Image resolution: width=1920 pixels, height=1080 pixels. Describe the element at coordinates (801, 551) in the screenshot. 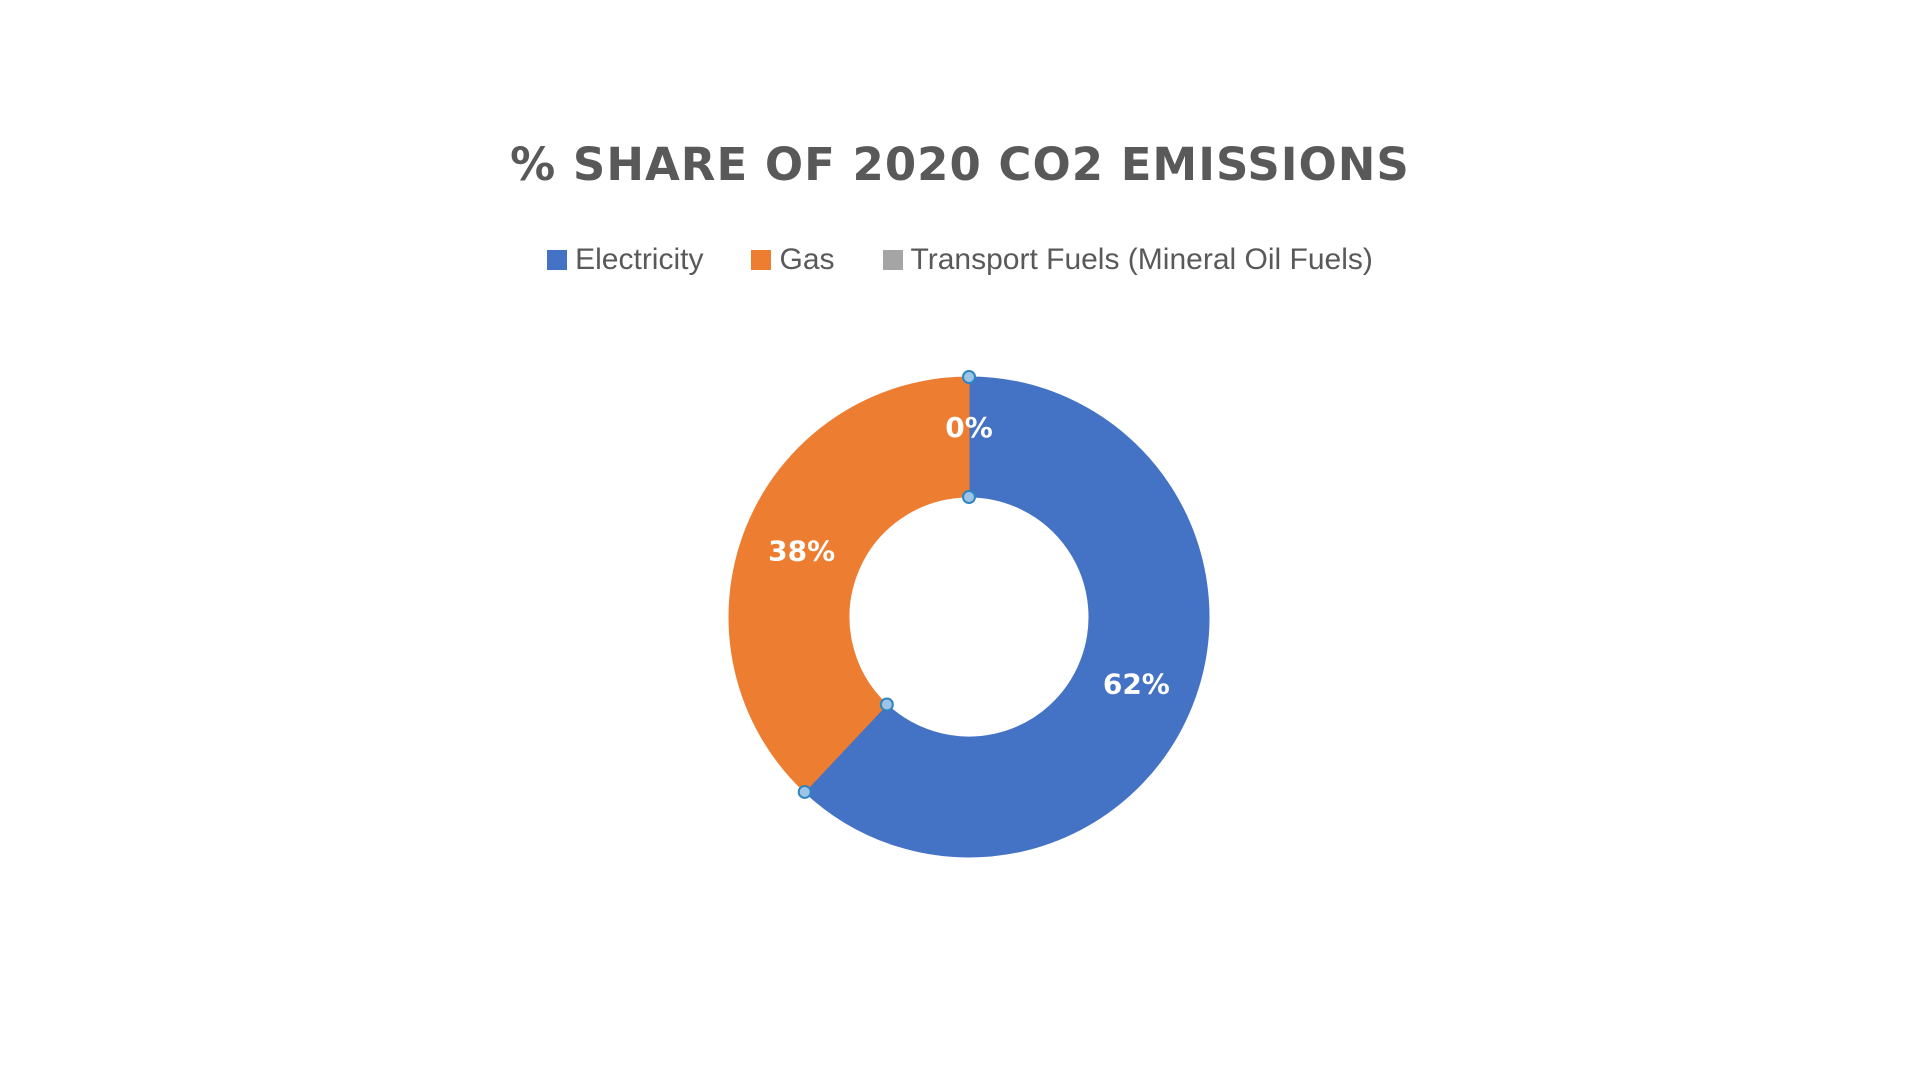

I see `slice-label-gas: 38%` at that location.